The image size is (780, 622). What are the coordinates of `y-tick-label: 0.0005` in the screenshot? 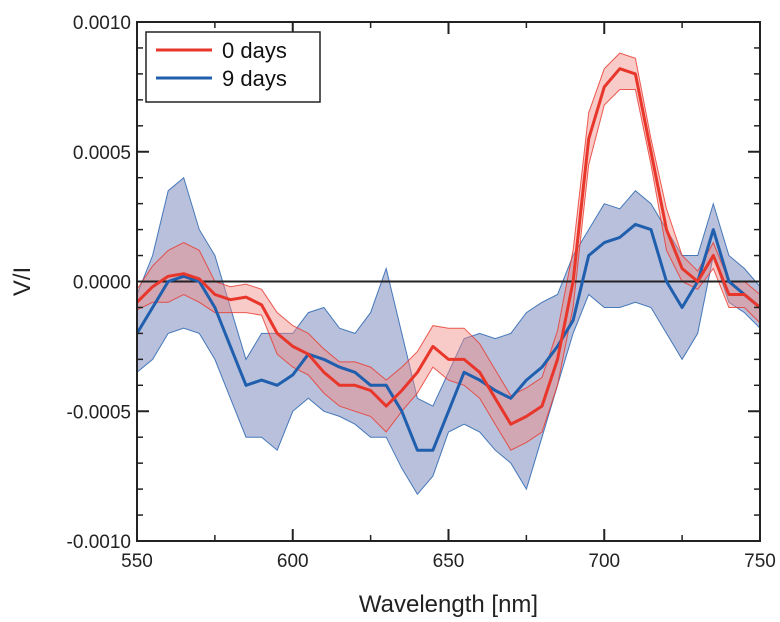 It's located at (102, 153).